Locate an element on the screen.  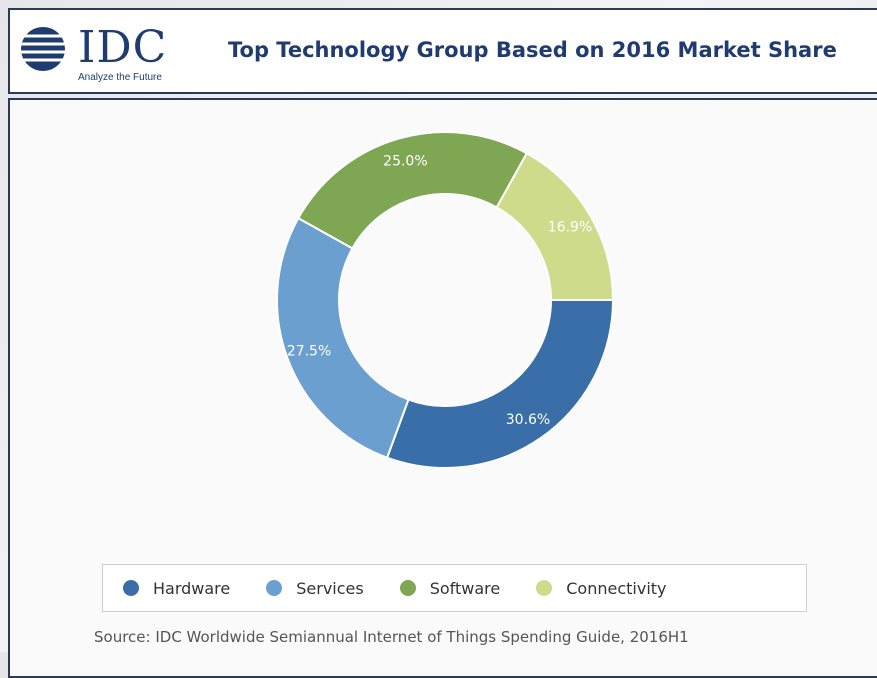
legend-item-services: Services is located at coordinates (315, 588).